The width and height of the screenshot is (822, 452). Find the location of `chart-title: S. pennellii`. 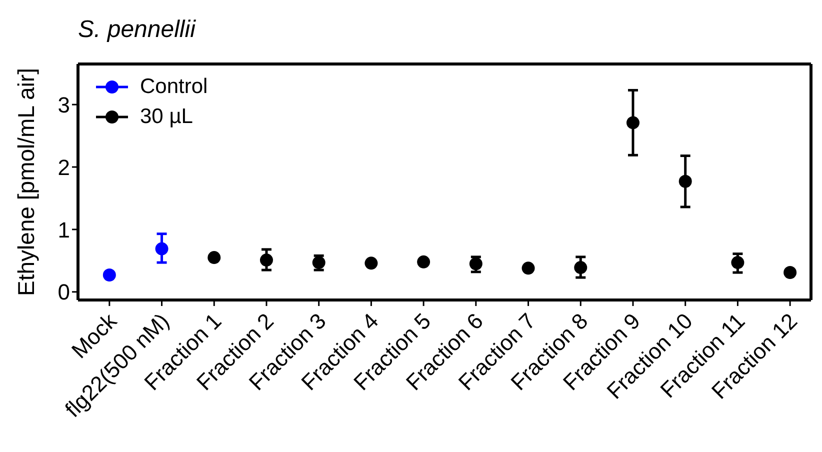

chart-title: S. pennellii is located at coordinates (137, 30).